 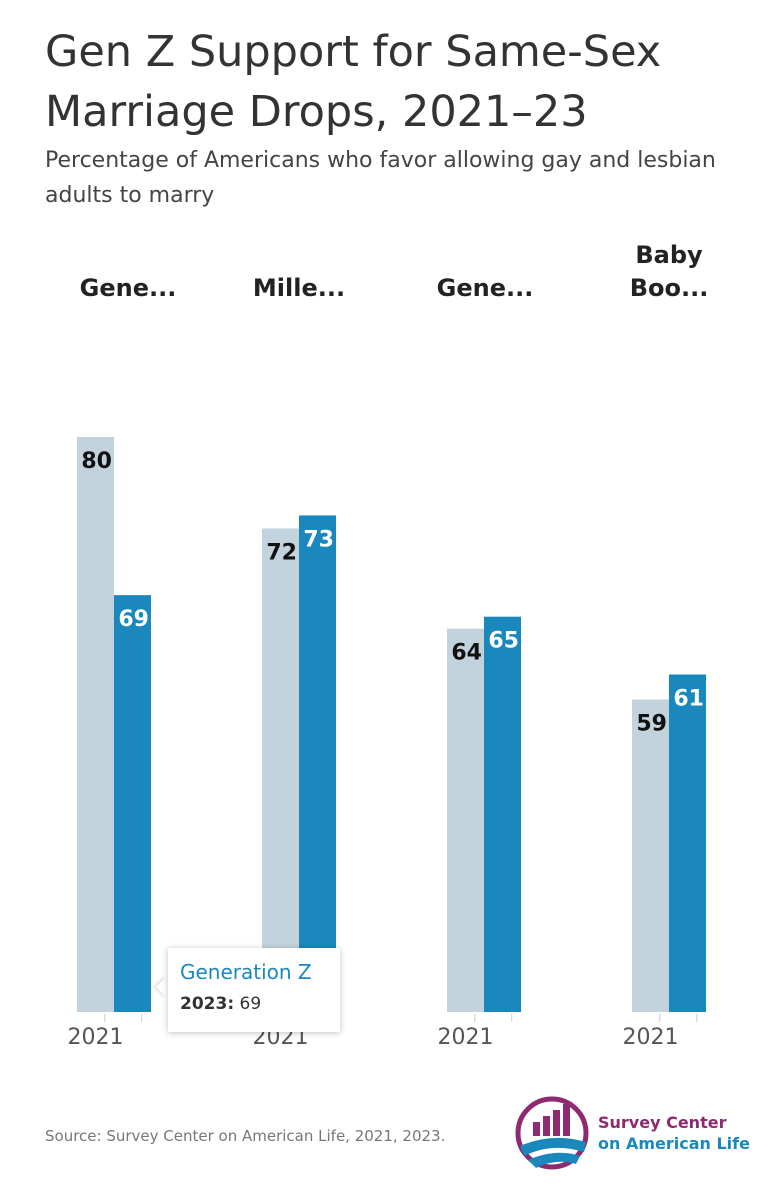 What do you see at coordinates (254, 990) in the screenshot?
I see `tooltip: Generation Z 2023: 69` at bounding box center [254, 990].